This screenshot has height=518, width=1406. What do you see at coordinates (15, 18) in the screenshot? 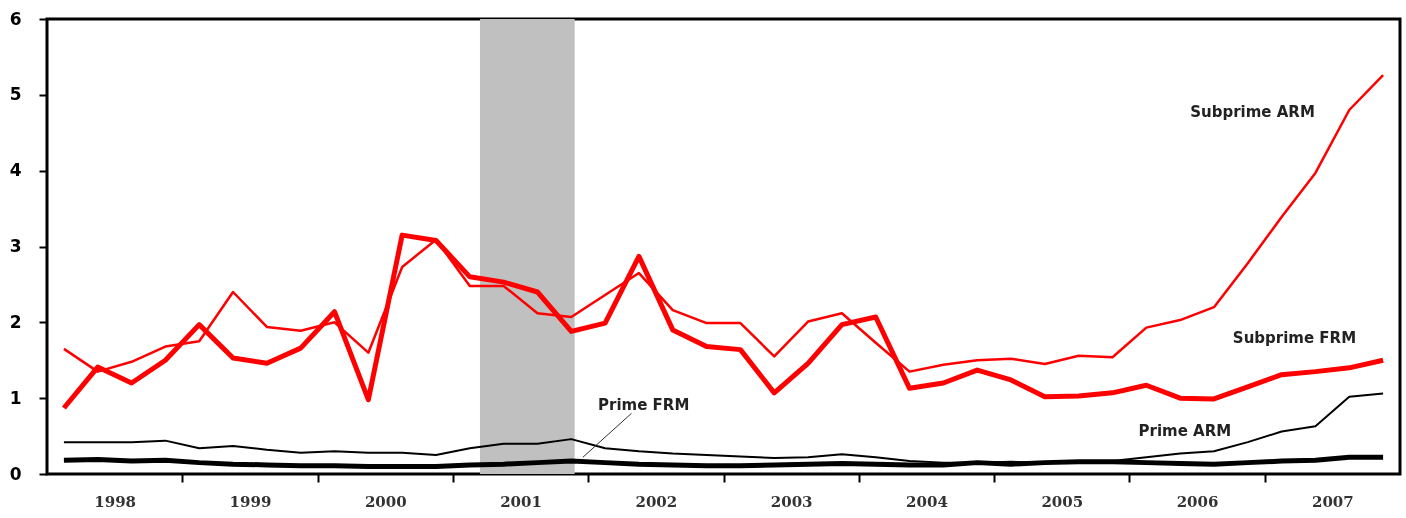
I see `y-tick-label: 6` at bounding box center [15, 18].